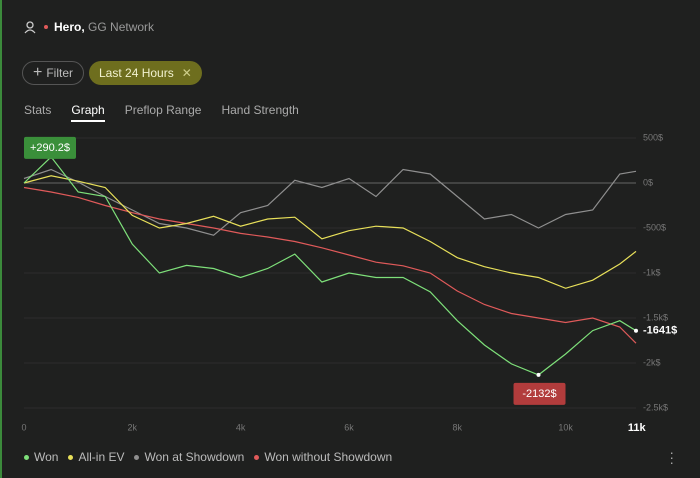  I want to click on legend-label: Won at Showdown, so click(194, 457).